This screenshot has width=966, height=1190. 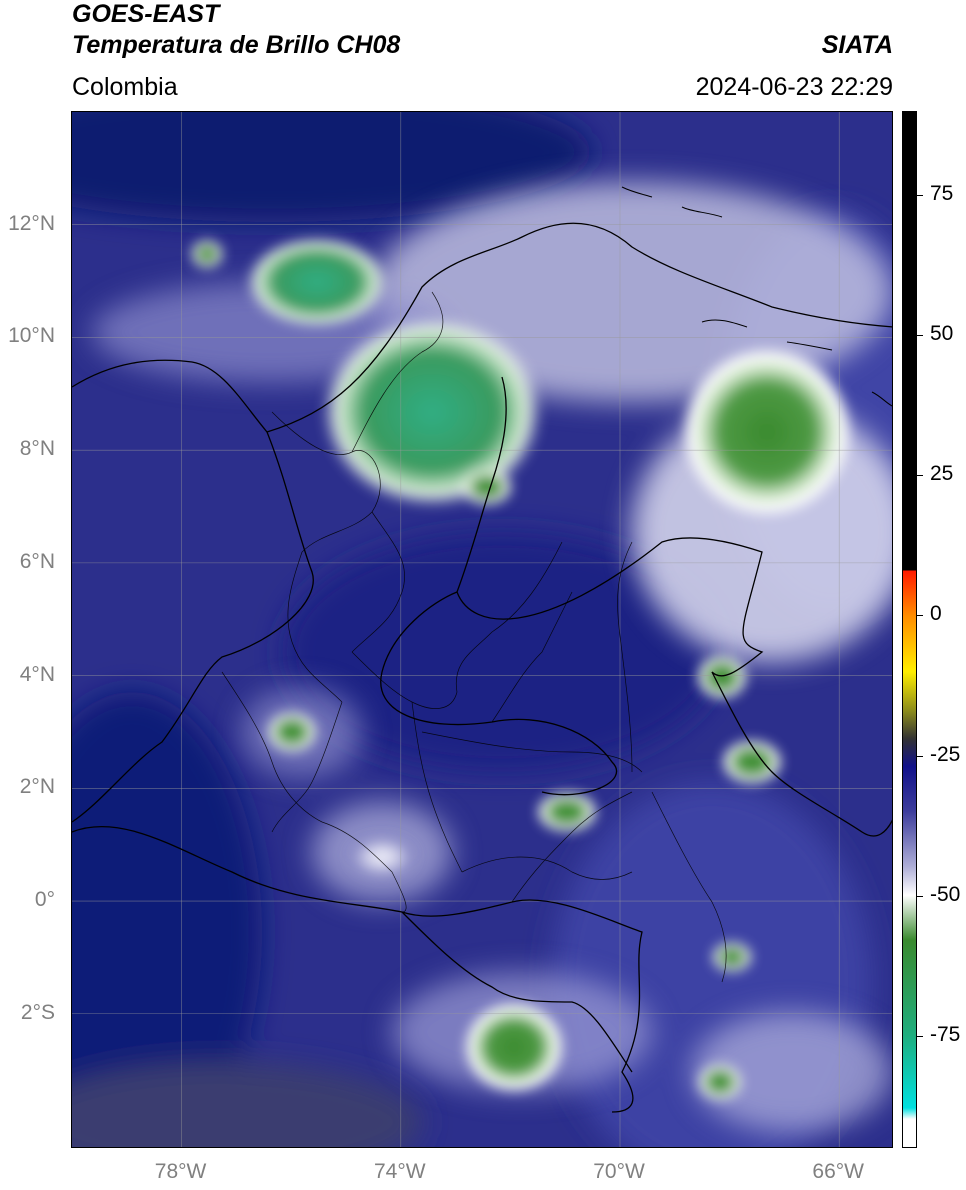 I want to click on colorbar-tick-label: -50, so click(x=945, y=894).